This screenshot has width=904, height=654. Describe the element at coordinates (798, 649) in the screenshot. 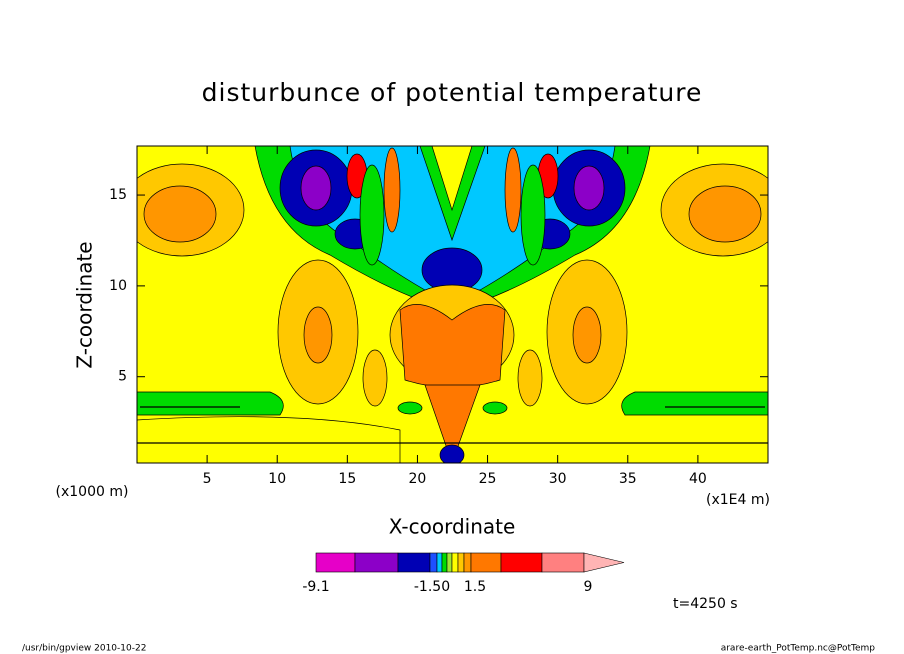

I see `footer-right: arare-earth_PotTemp.nc@PotTemp` at that location.